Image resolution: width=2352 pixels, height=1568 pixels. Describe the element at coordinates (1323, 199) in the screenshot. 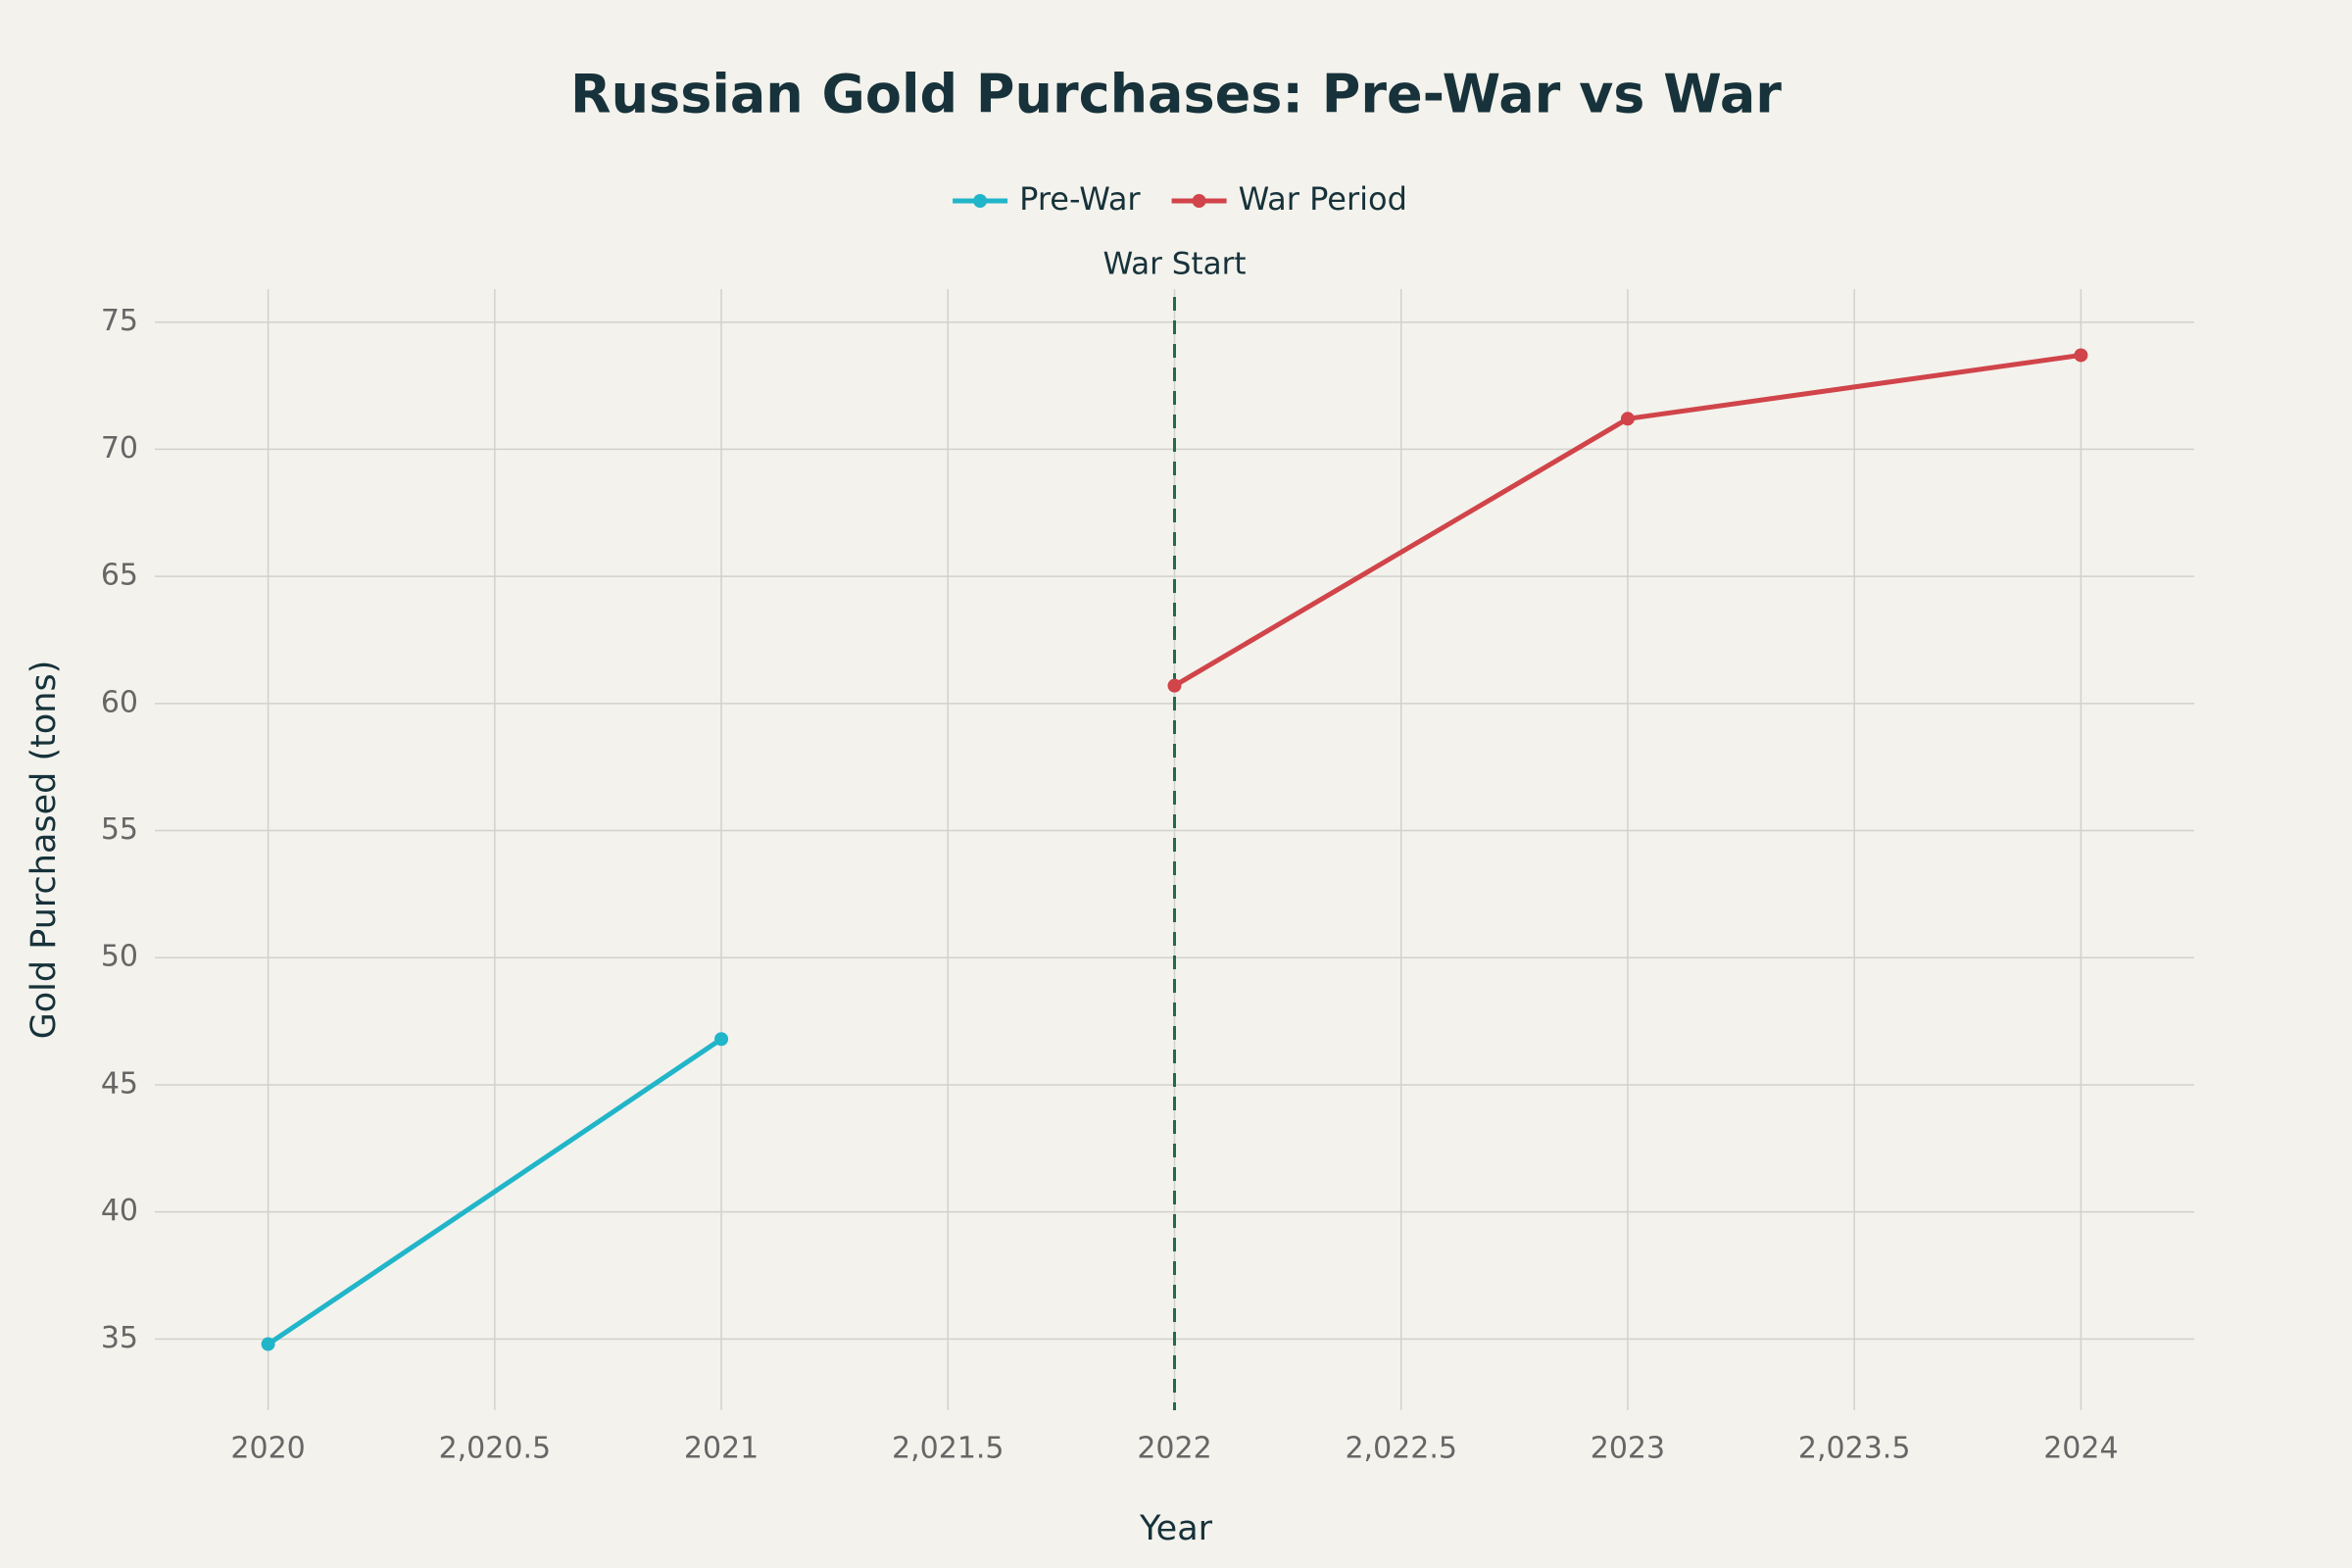

I see `legend-label: War Period` at that location.